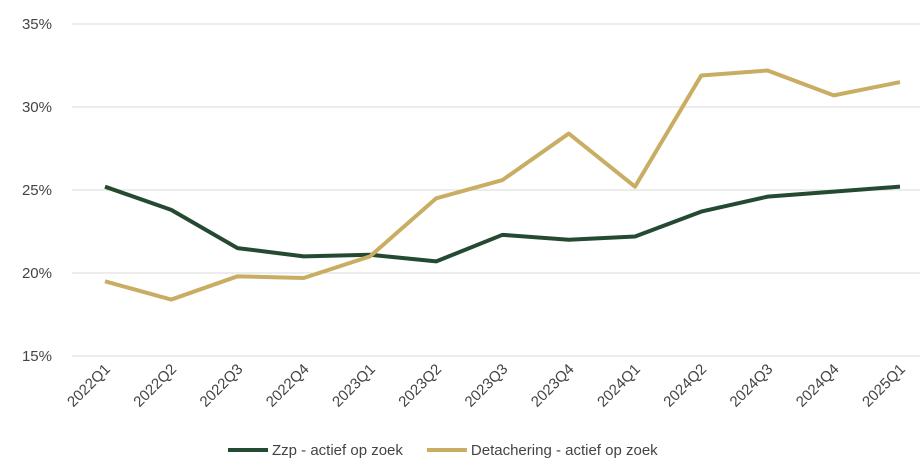 Image resolution: width=920 pixels, height=461 pixels. I want to click on legend-label: Detachering - actief op zoek, so click(564, 450).